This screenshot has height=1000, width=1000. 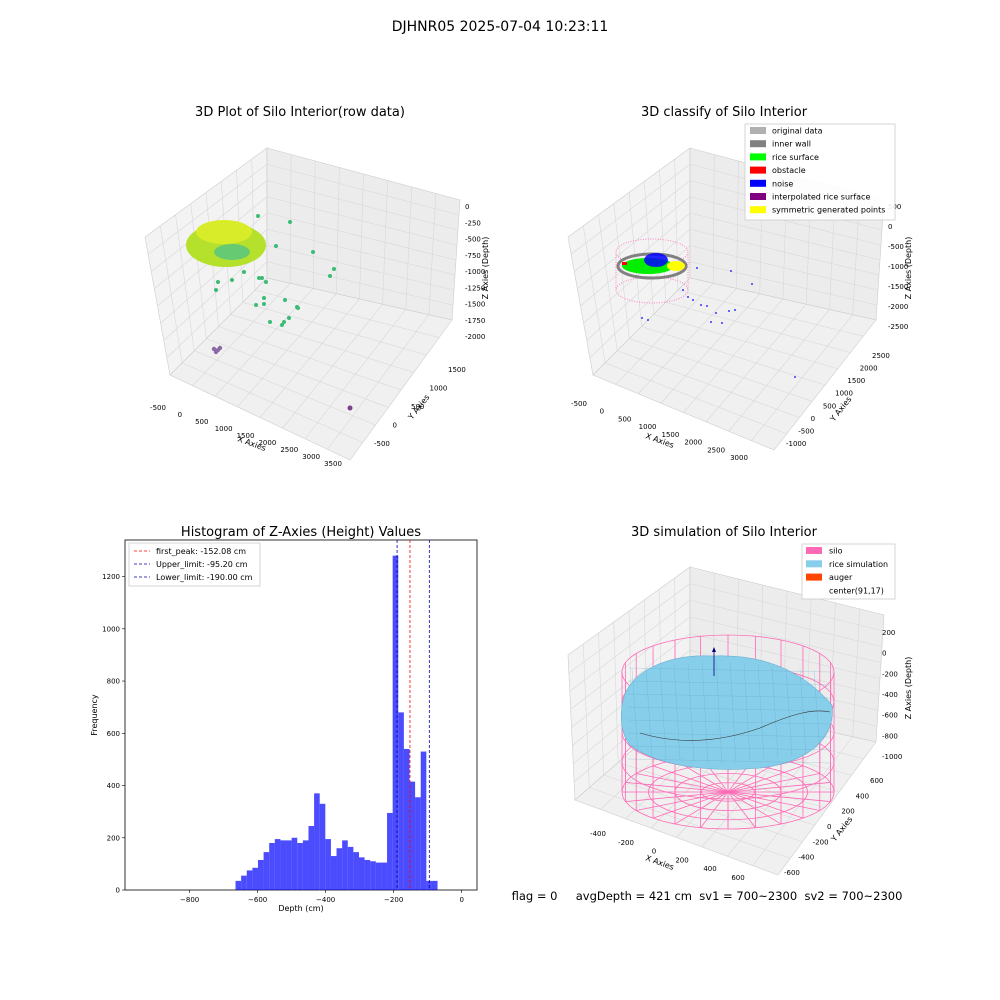 What do you see at coordinates (439, 389) in the screenshot?
I see `raw-y-tick: 1000` at bounding box center [439, 389].